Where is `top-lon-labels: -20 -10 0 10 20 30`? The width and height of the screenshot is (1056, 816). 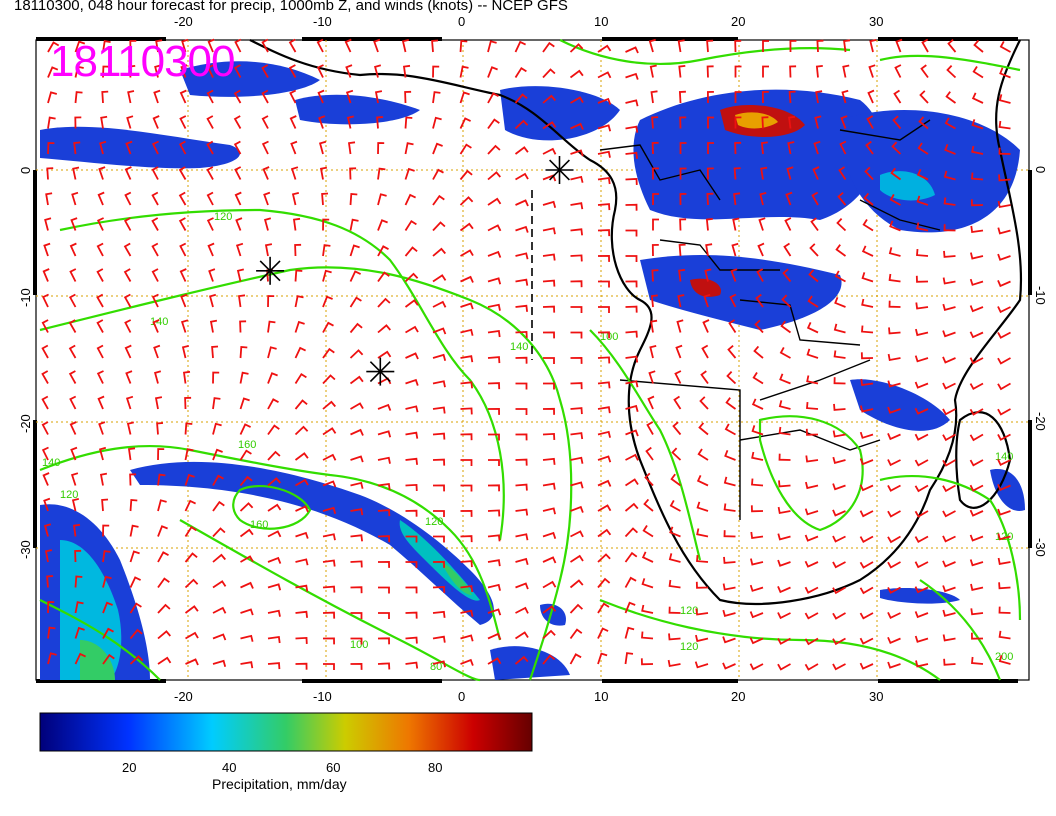
top-lon-labels: -20 -10 0 10 20 30 is located at coordinates (528, 21).